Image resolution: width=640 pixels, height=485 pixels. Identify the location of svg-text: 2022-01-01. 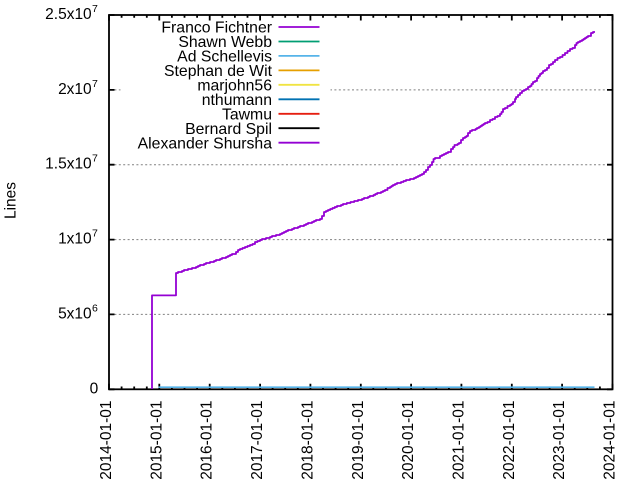
(509, 440).